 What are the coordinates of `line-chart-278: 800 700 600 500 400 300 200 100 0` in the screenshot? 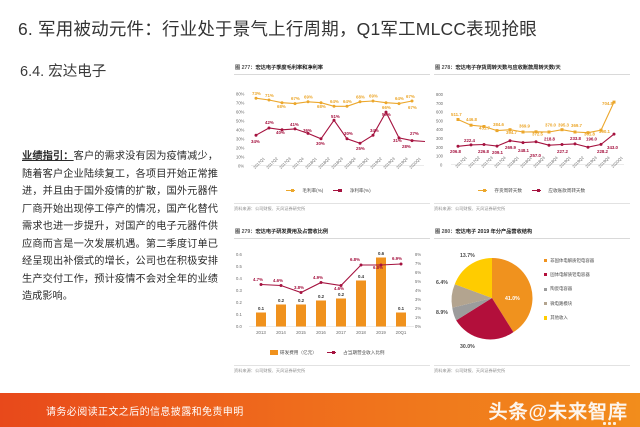 It's located at (530, 130).